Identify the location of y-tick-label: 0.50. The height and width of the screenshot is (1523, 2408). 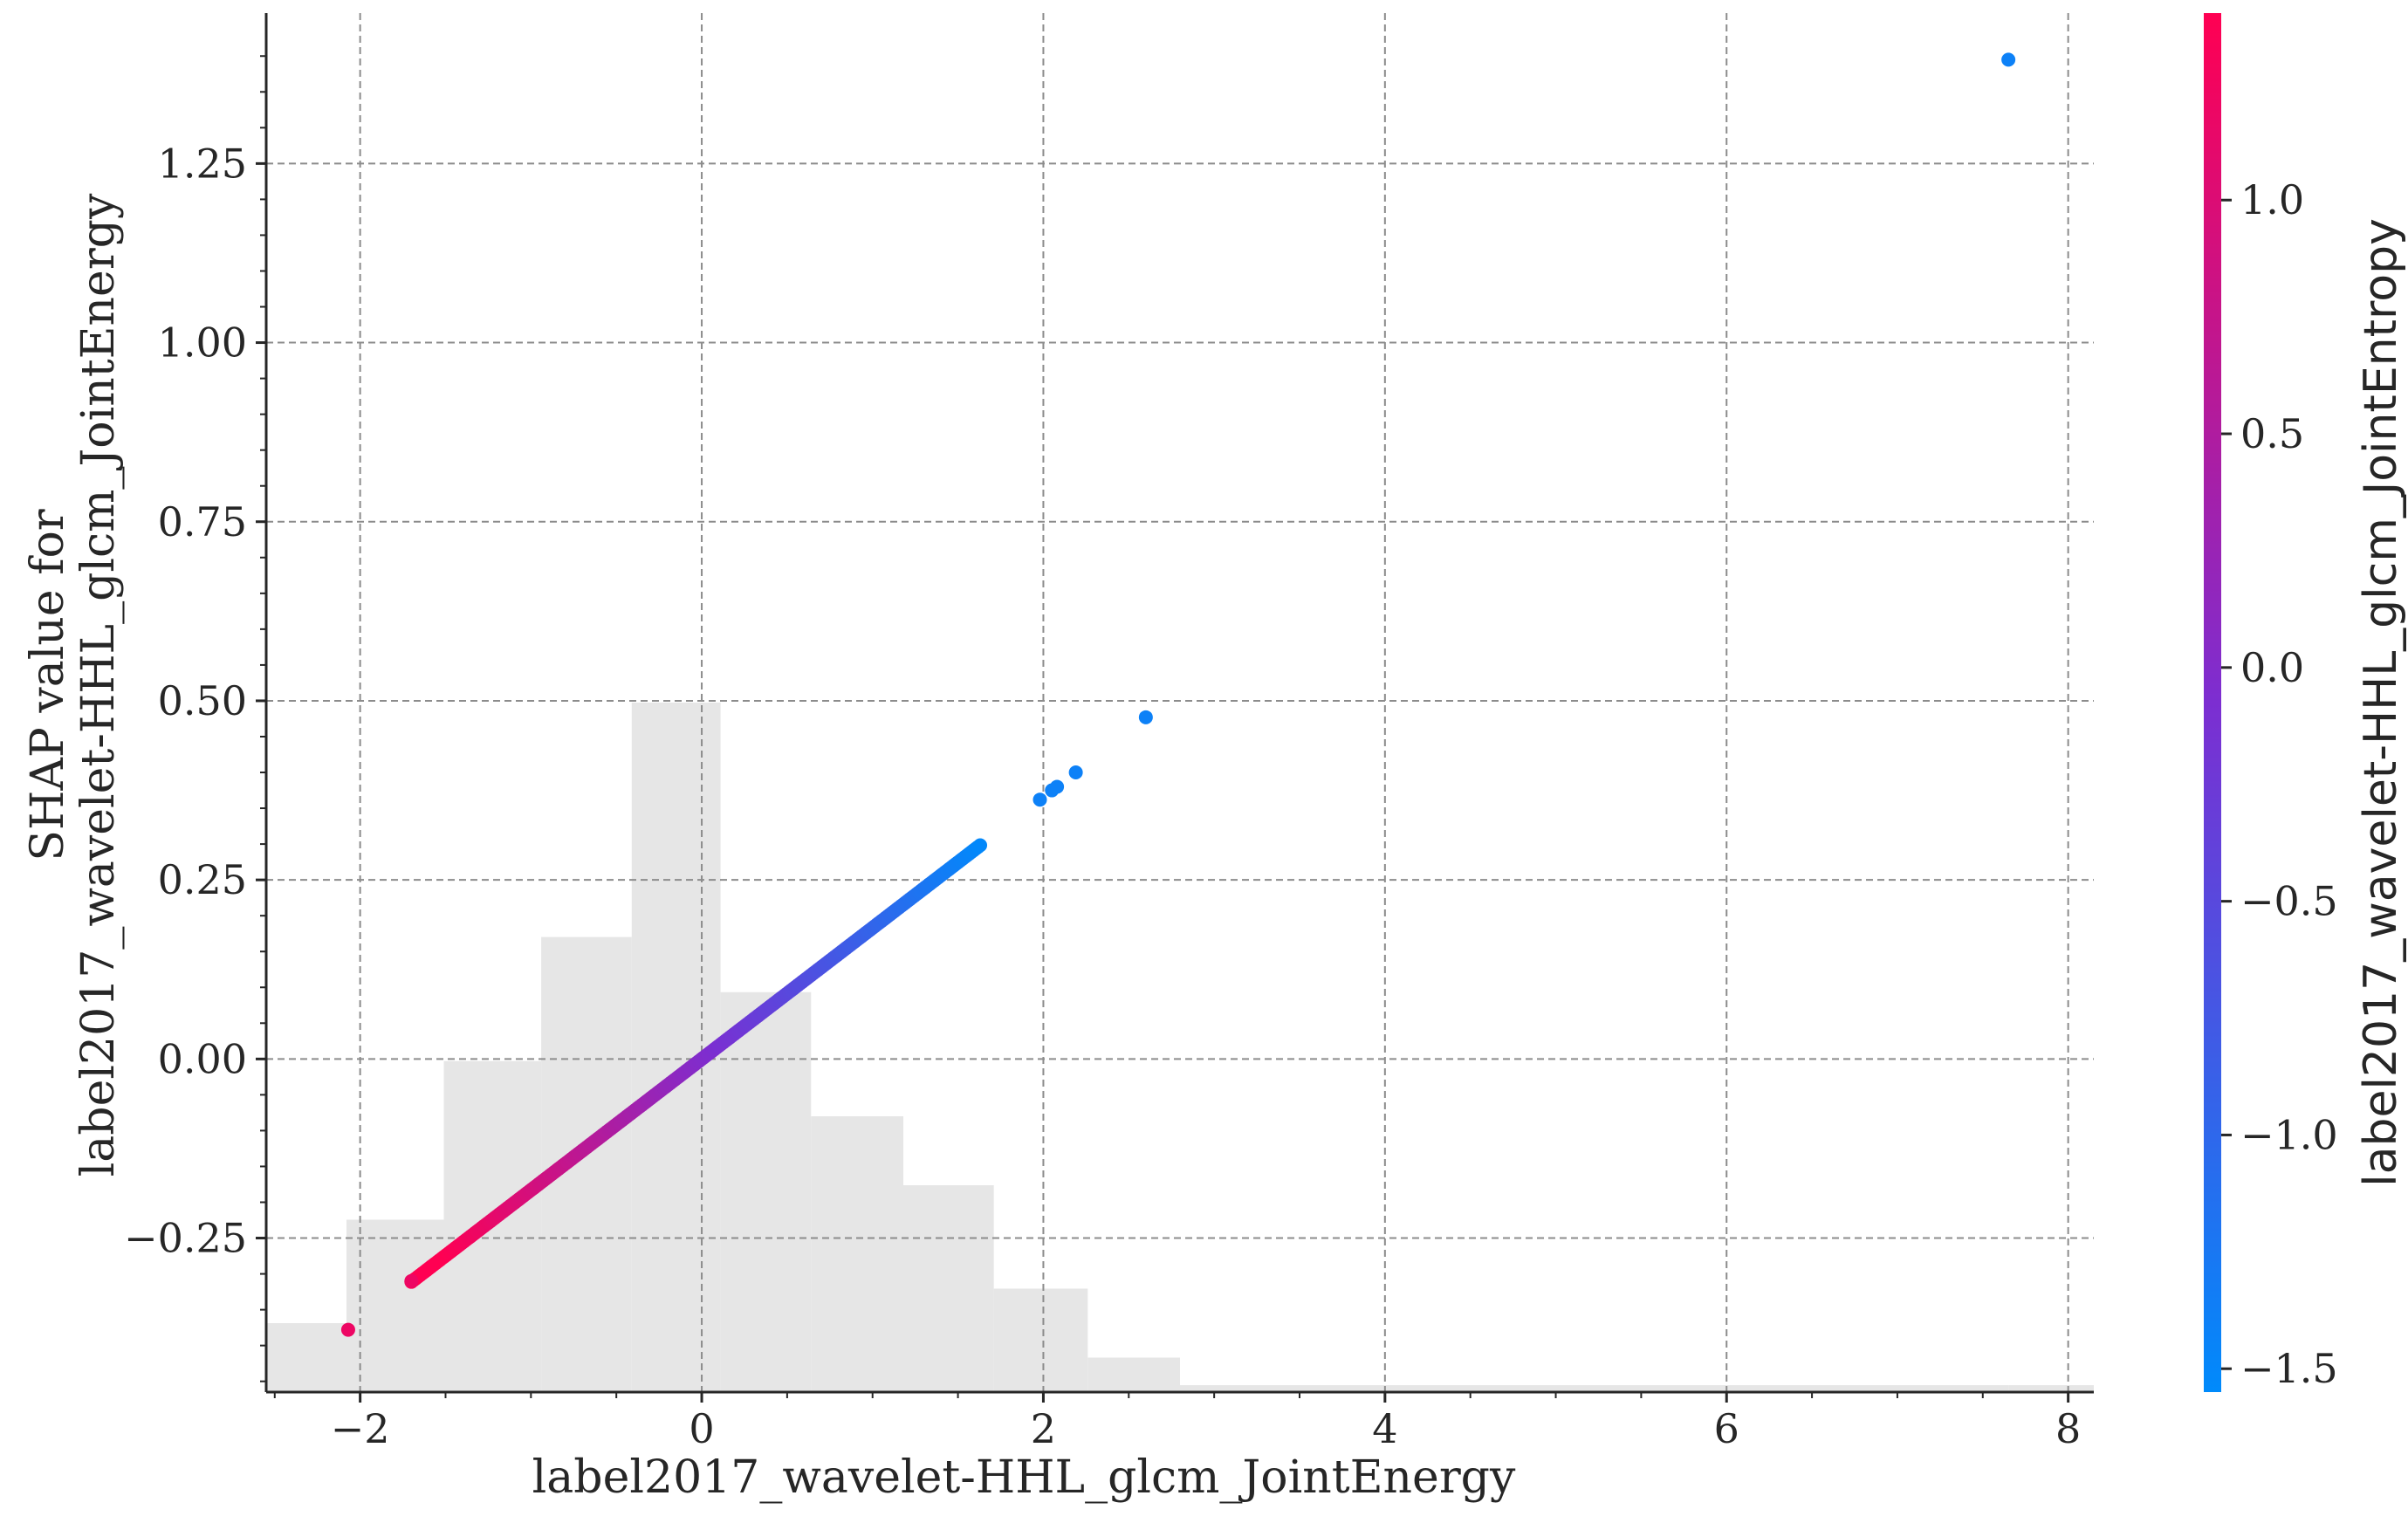
(202, 700).